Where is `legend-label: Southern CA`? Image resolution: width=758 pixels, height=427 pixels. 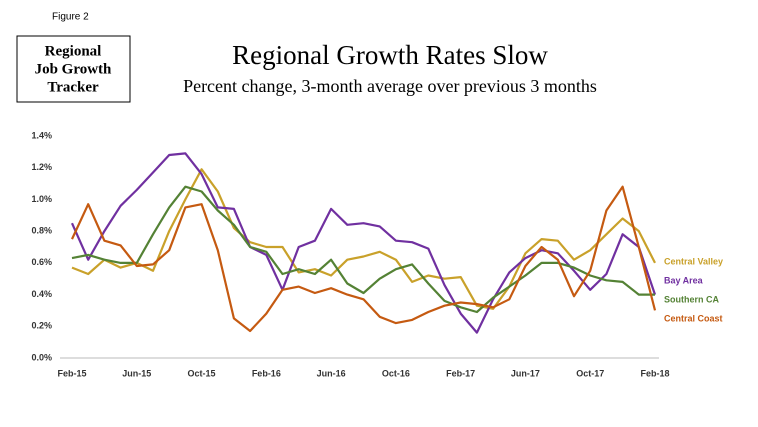 legend-label: Southern CA is located at coordinates (691, 299).